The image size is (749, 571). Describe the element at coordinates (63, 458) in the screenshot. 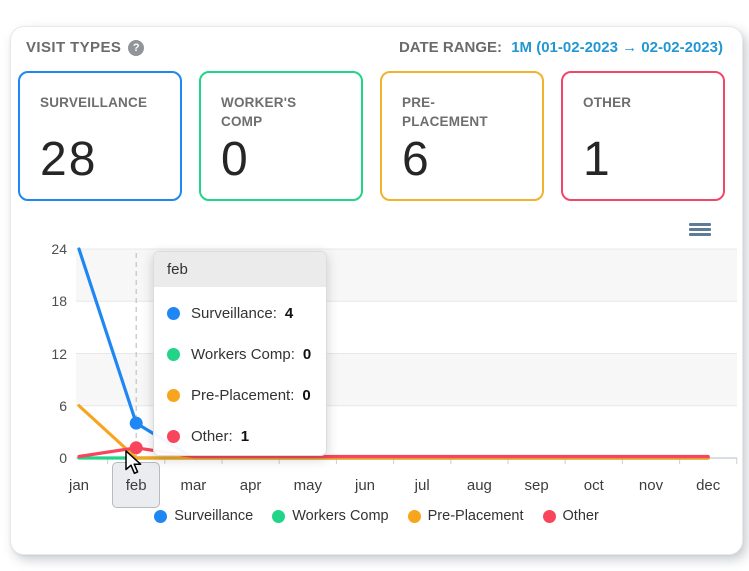

I see `y-axis-label: 0` at that location.